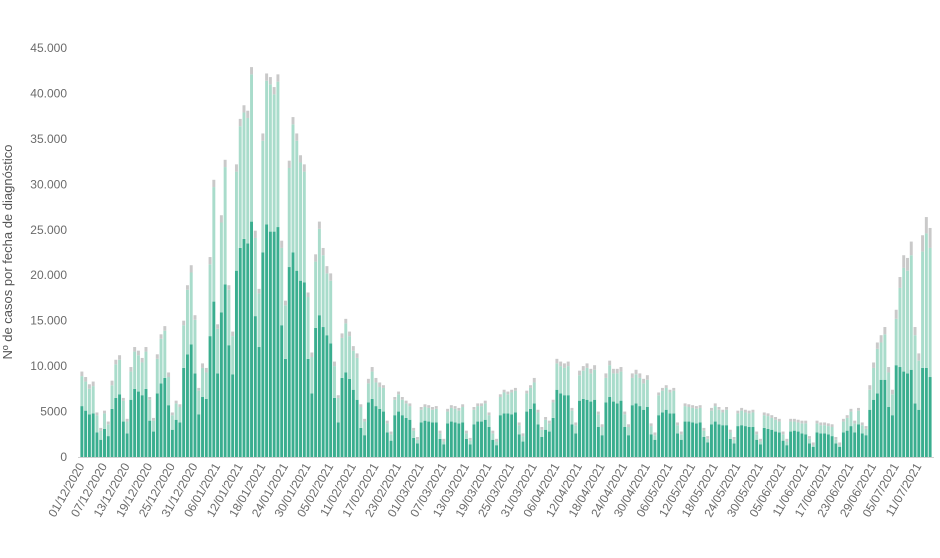 This screenshot has height=558, width=940. Describe the element at coordinates (53, 412) in the screenshot. I see `y-tick-label: 5000` at that location.